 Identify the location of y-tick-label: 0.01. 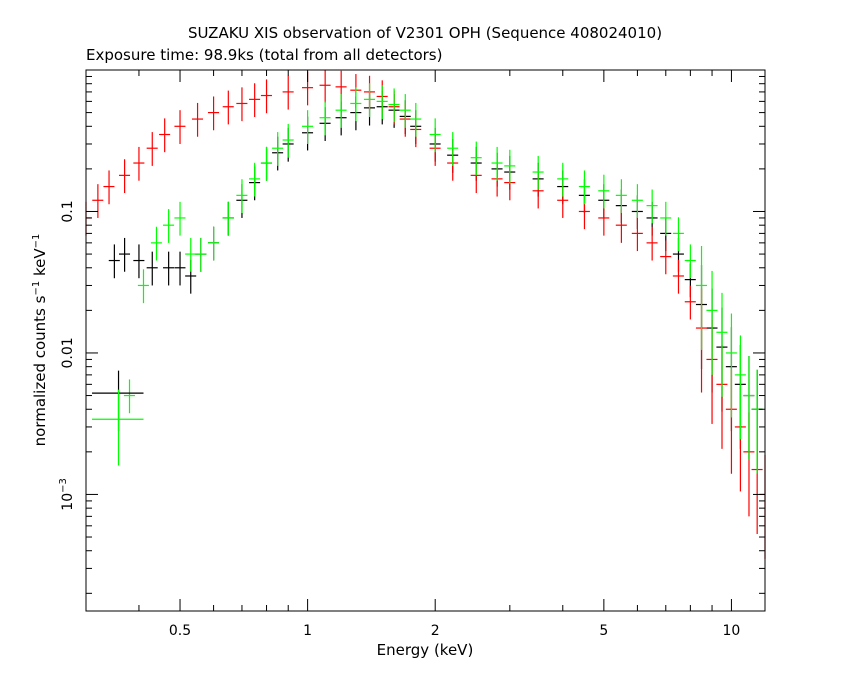
(68, 352).